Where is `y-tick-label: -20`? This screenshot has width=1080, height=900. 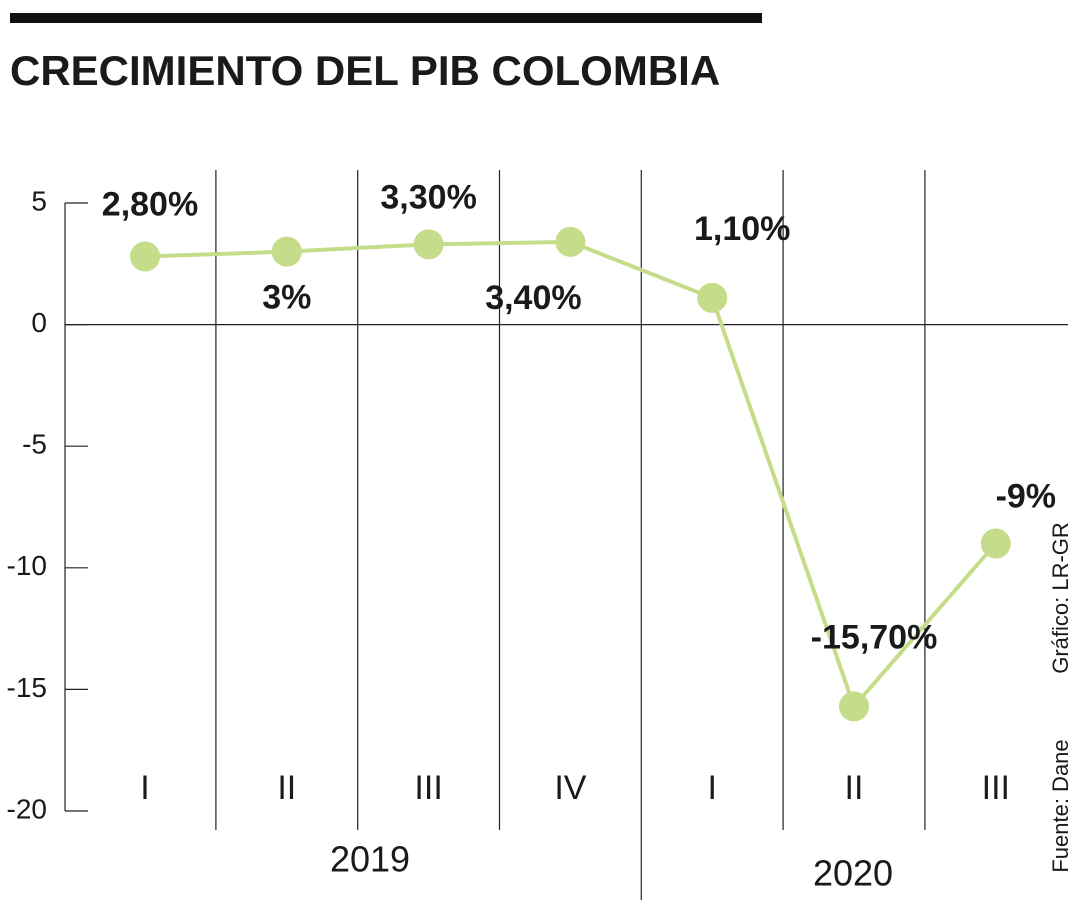 y-tick-label: -20 is located at coordinates (27, 808).